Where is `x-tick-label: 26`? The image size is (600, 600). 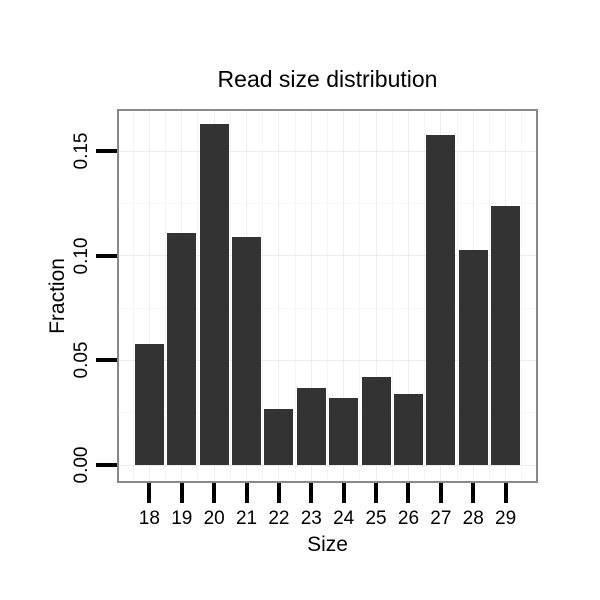
x-tick-label: 26 is located at coordinates (408, 518).